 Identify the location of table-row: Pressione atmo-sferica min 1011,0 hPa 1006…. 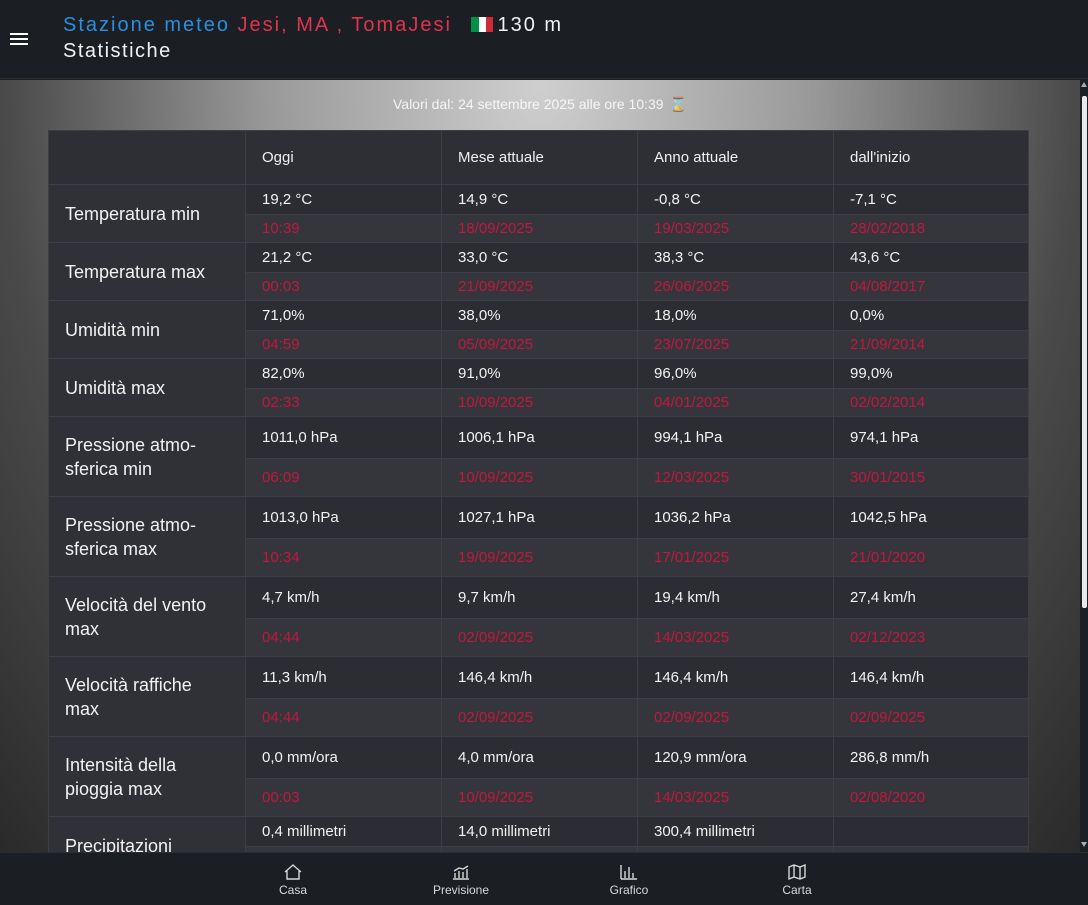
(538, 456).